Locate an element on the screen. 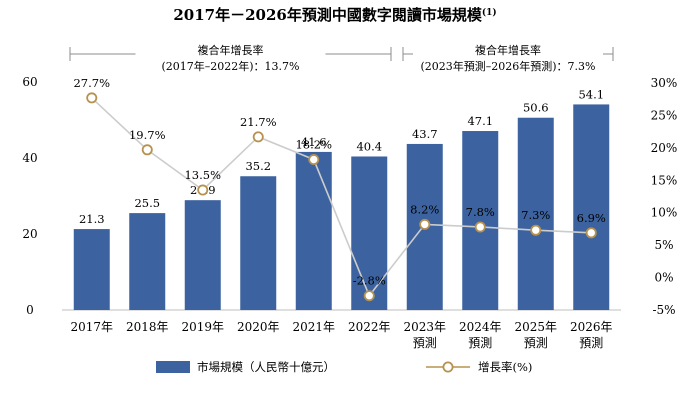 The image size is (699, 400). growth-rate-label: 7.8% is located at coordinates (480, 212).